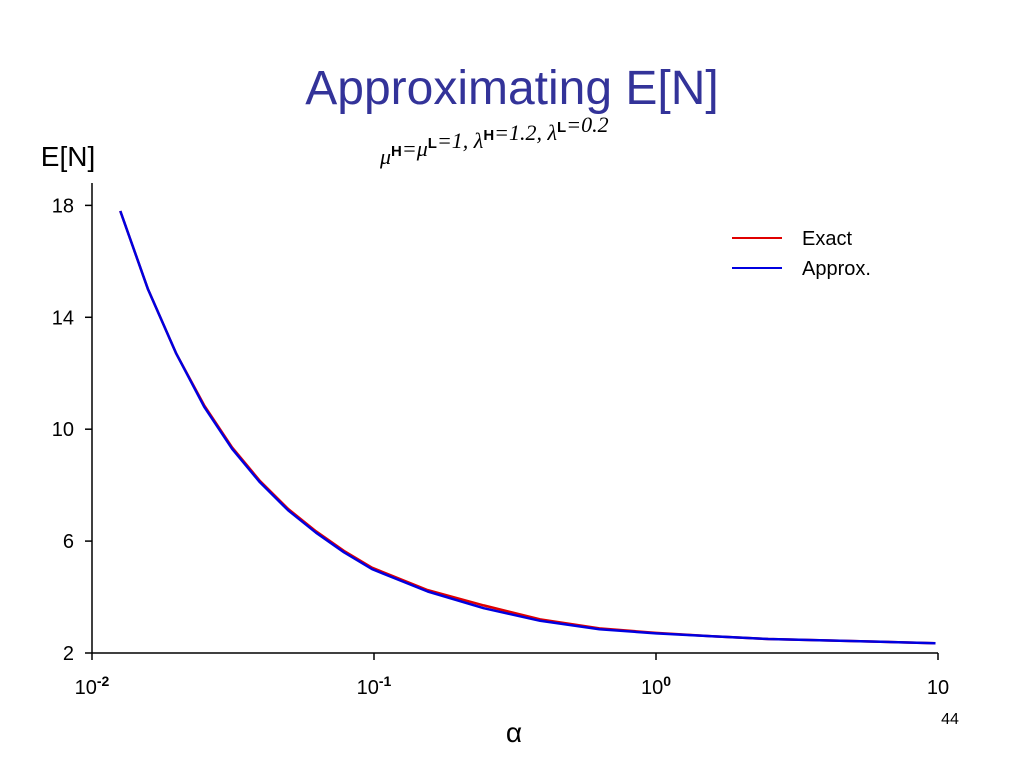  Describe the element at coordinates (512, 88) in the screenshot. I see `slide-title: Approximating E[N]` at that location.